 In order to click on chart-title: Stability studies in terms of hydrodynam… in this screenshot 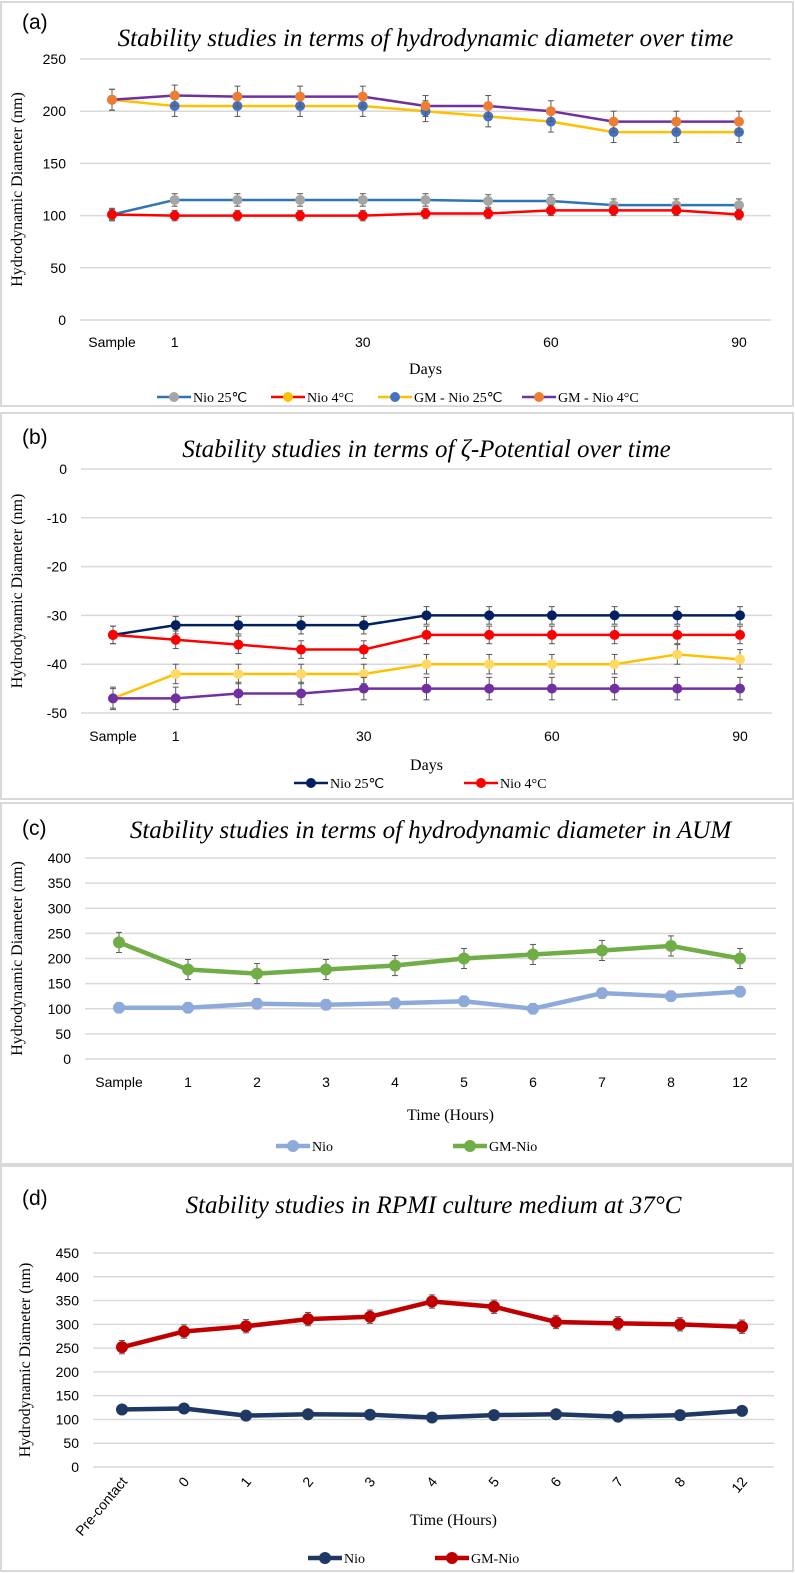, I will do `click(426, 38)`.